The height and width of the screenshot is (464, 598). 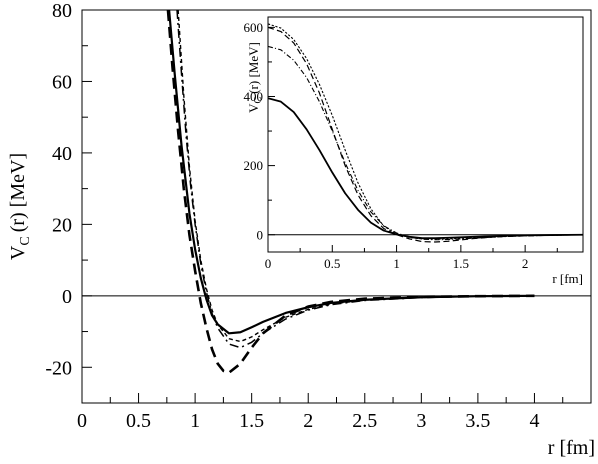 What do you see at coordinates (364, 421) in the screenshot?
I see `main-x-tick-label: 2.5` at bounding box center [364, 421].